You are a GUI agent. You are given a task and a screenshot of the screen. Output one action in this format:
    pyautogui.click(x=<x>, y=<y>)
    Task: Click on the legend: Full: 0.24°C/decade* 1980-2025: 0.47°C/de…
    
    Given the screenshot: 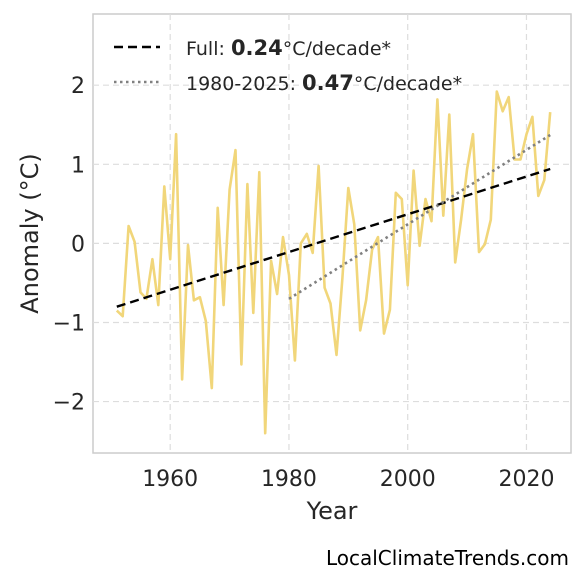 What is the action you would take?
    pyautogui.click(x=288, y=65)
    